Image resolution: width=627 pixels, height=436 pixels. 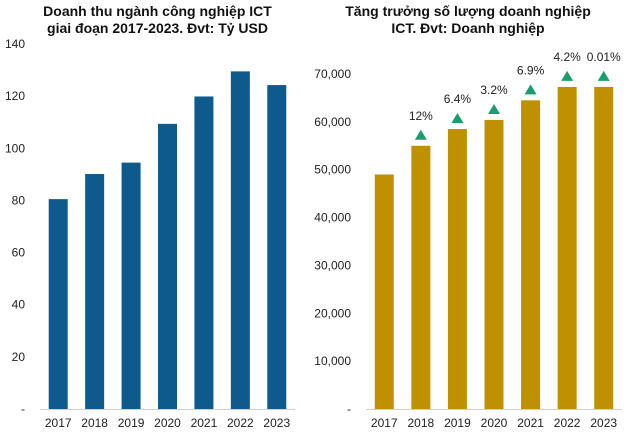 What do you see at coordinates (15, 148) in the screenshot?
I see `left-y-tick-label: 100` at bounding box center [15, 148].